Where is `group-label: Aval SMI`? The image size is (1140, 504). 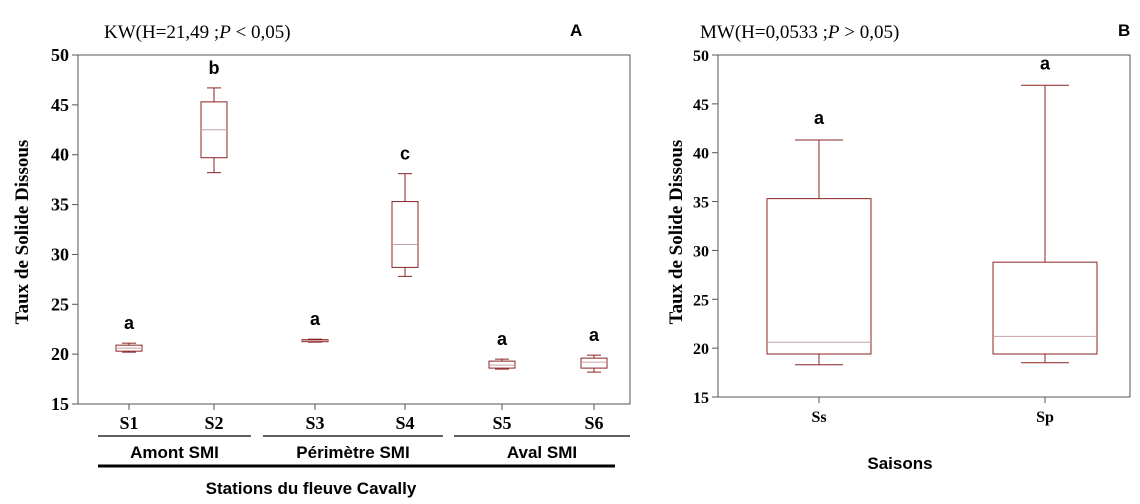
group-label: Aval SMI is located at coordinates (542, 452).